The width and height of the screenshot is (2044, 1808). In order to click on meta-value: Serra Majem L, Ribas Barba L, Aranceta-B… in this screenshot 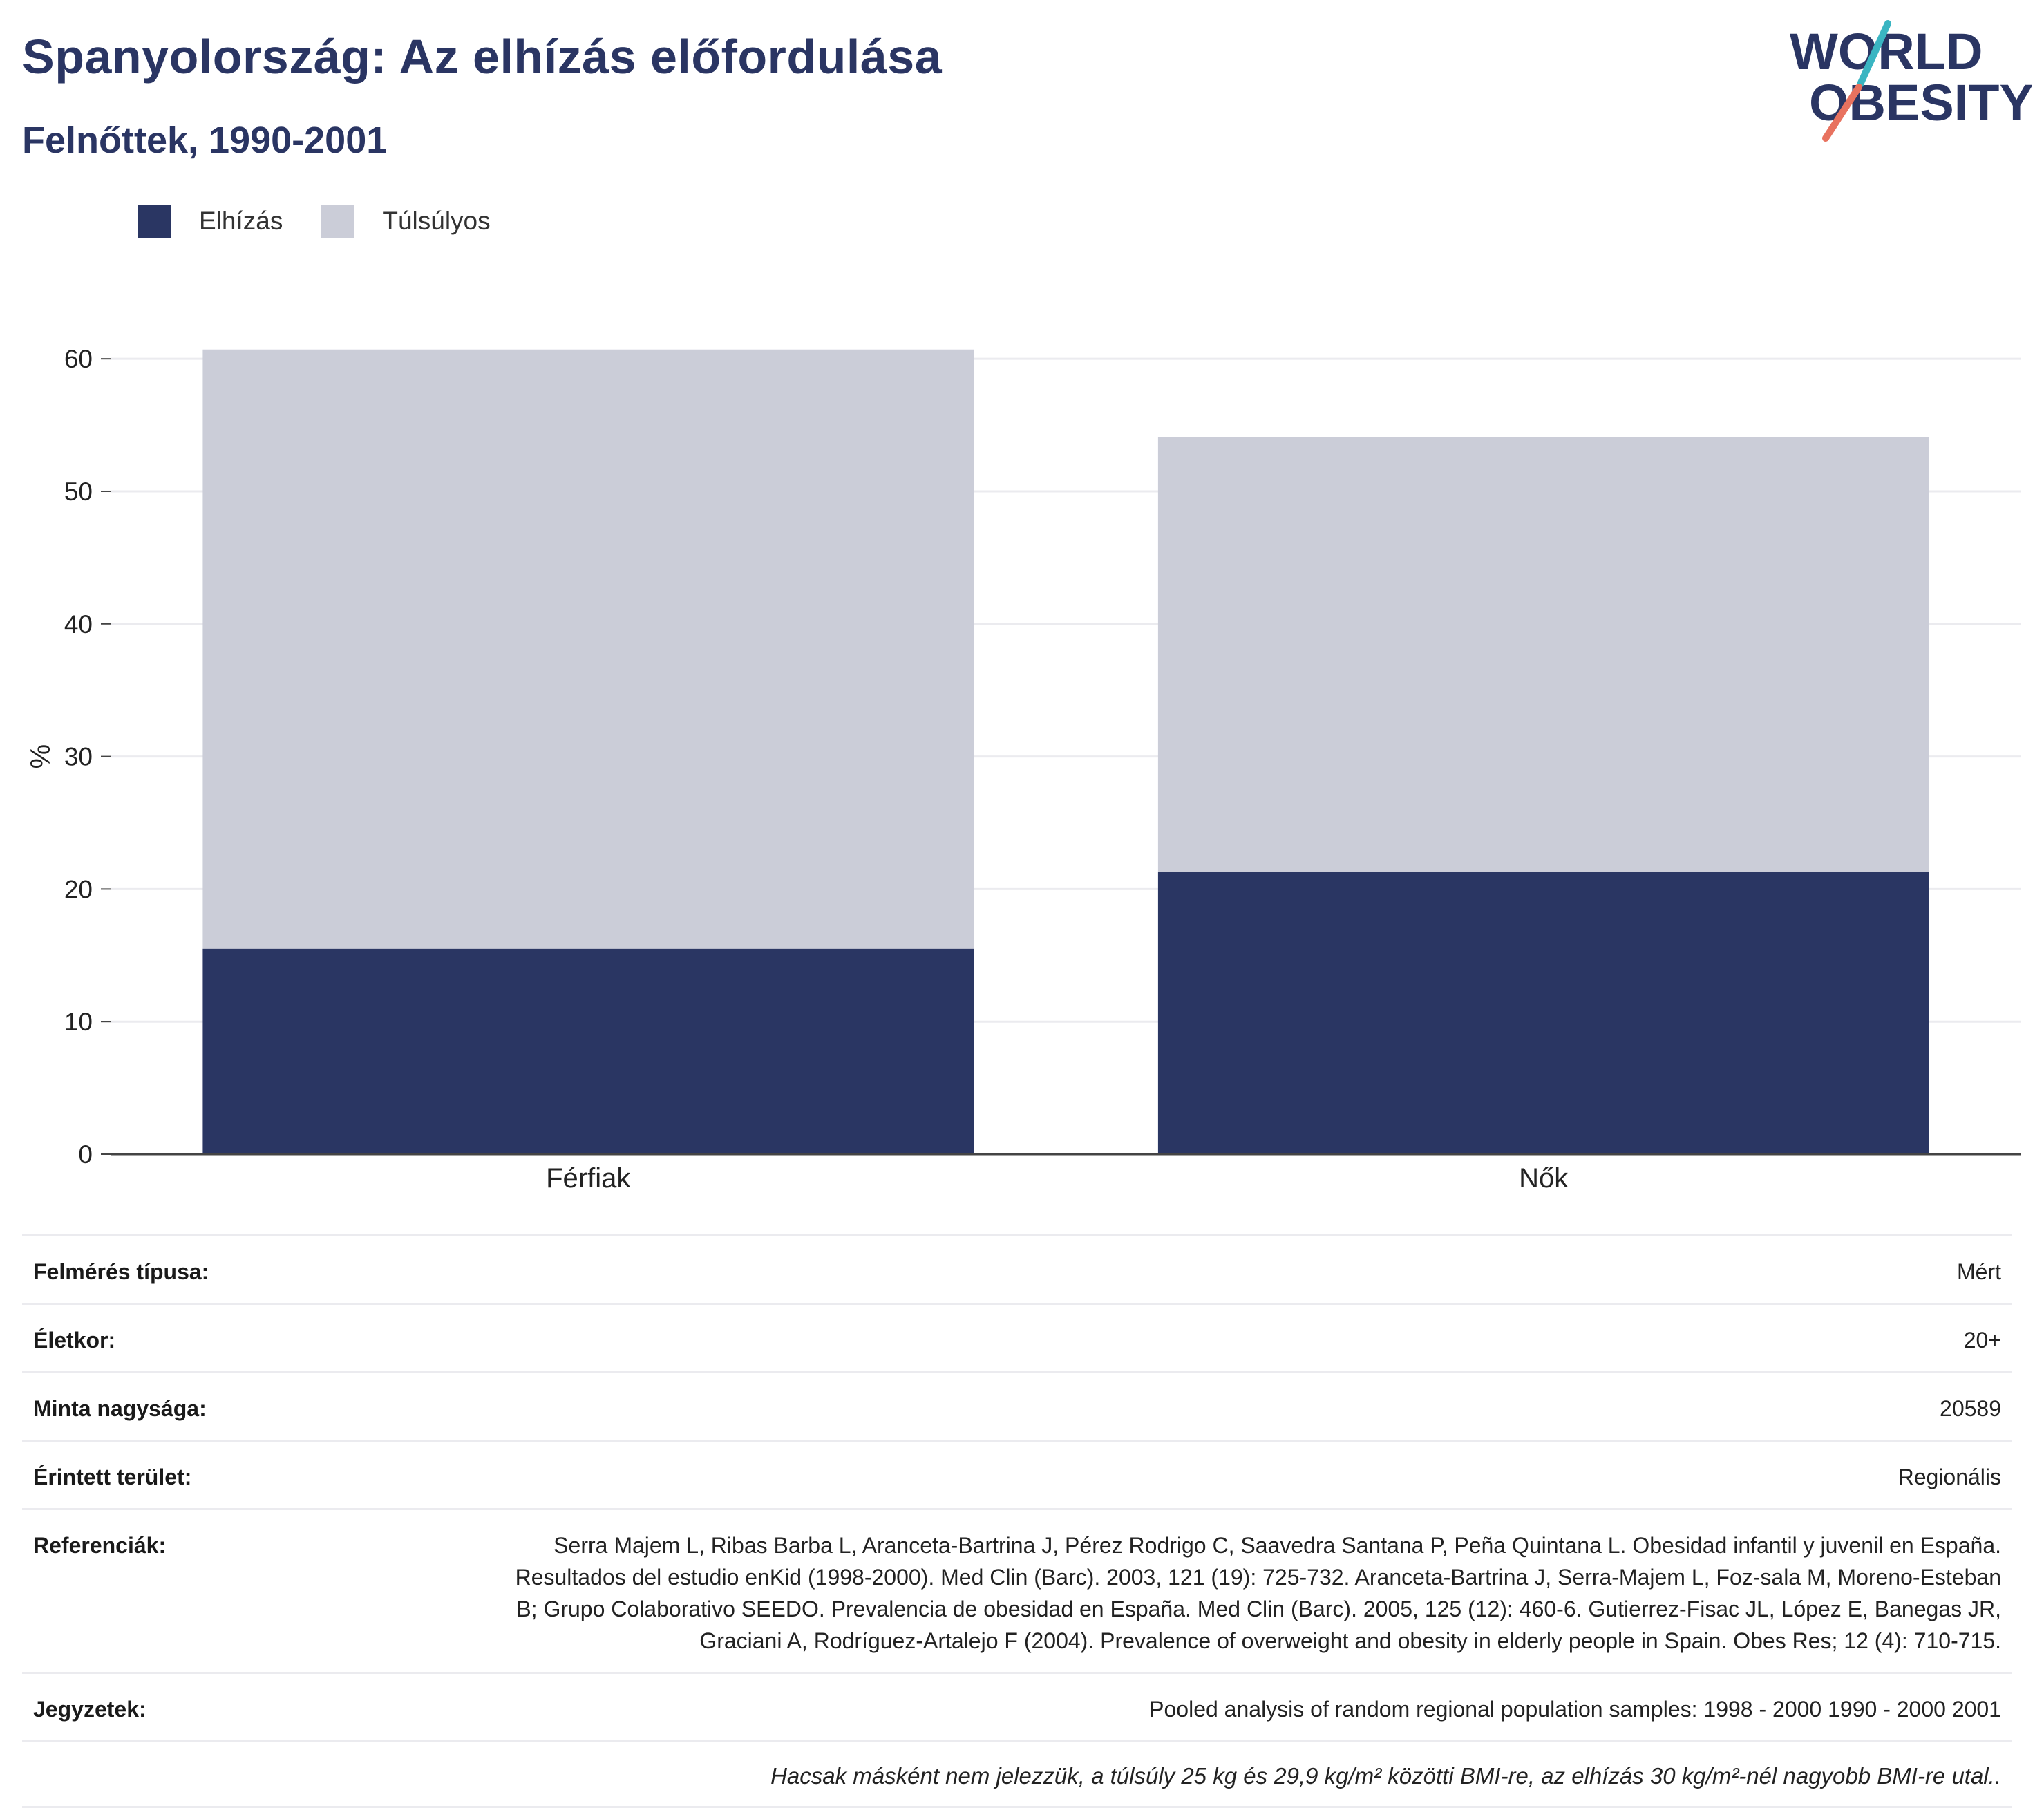, I will do `click(1258, 1593)`.